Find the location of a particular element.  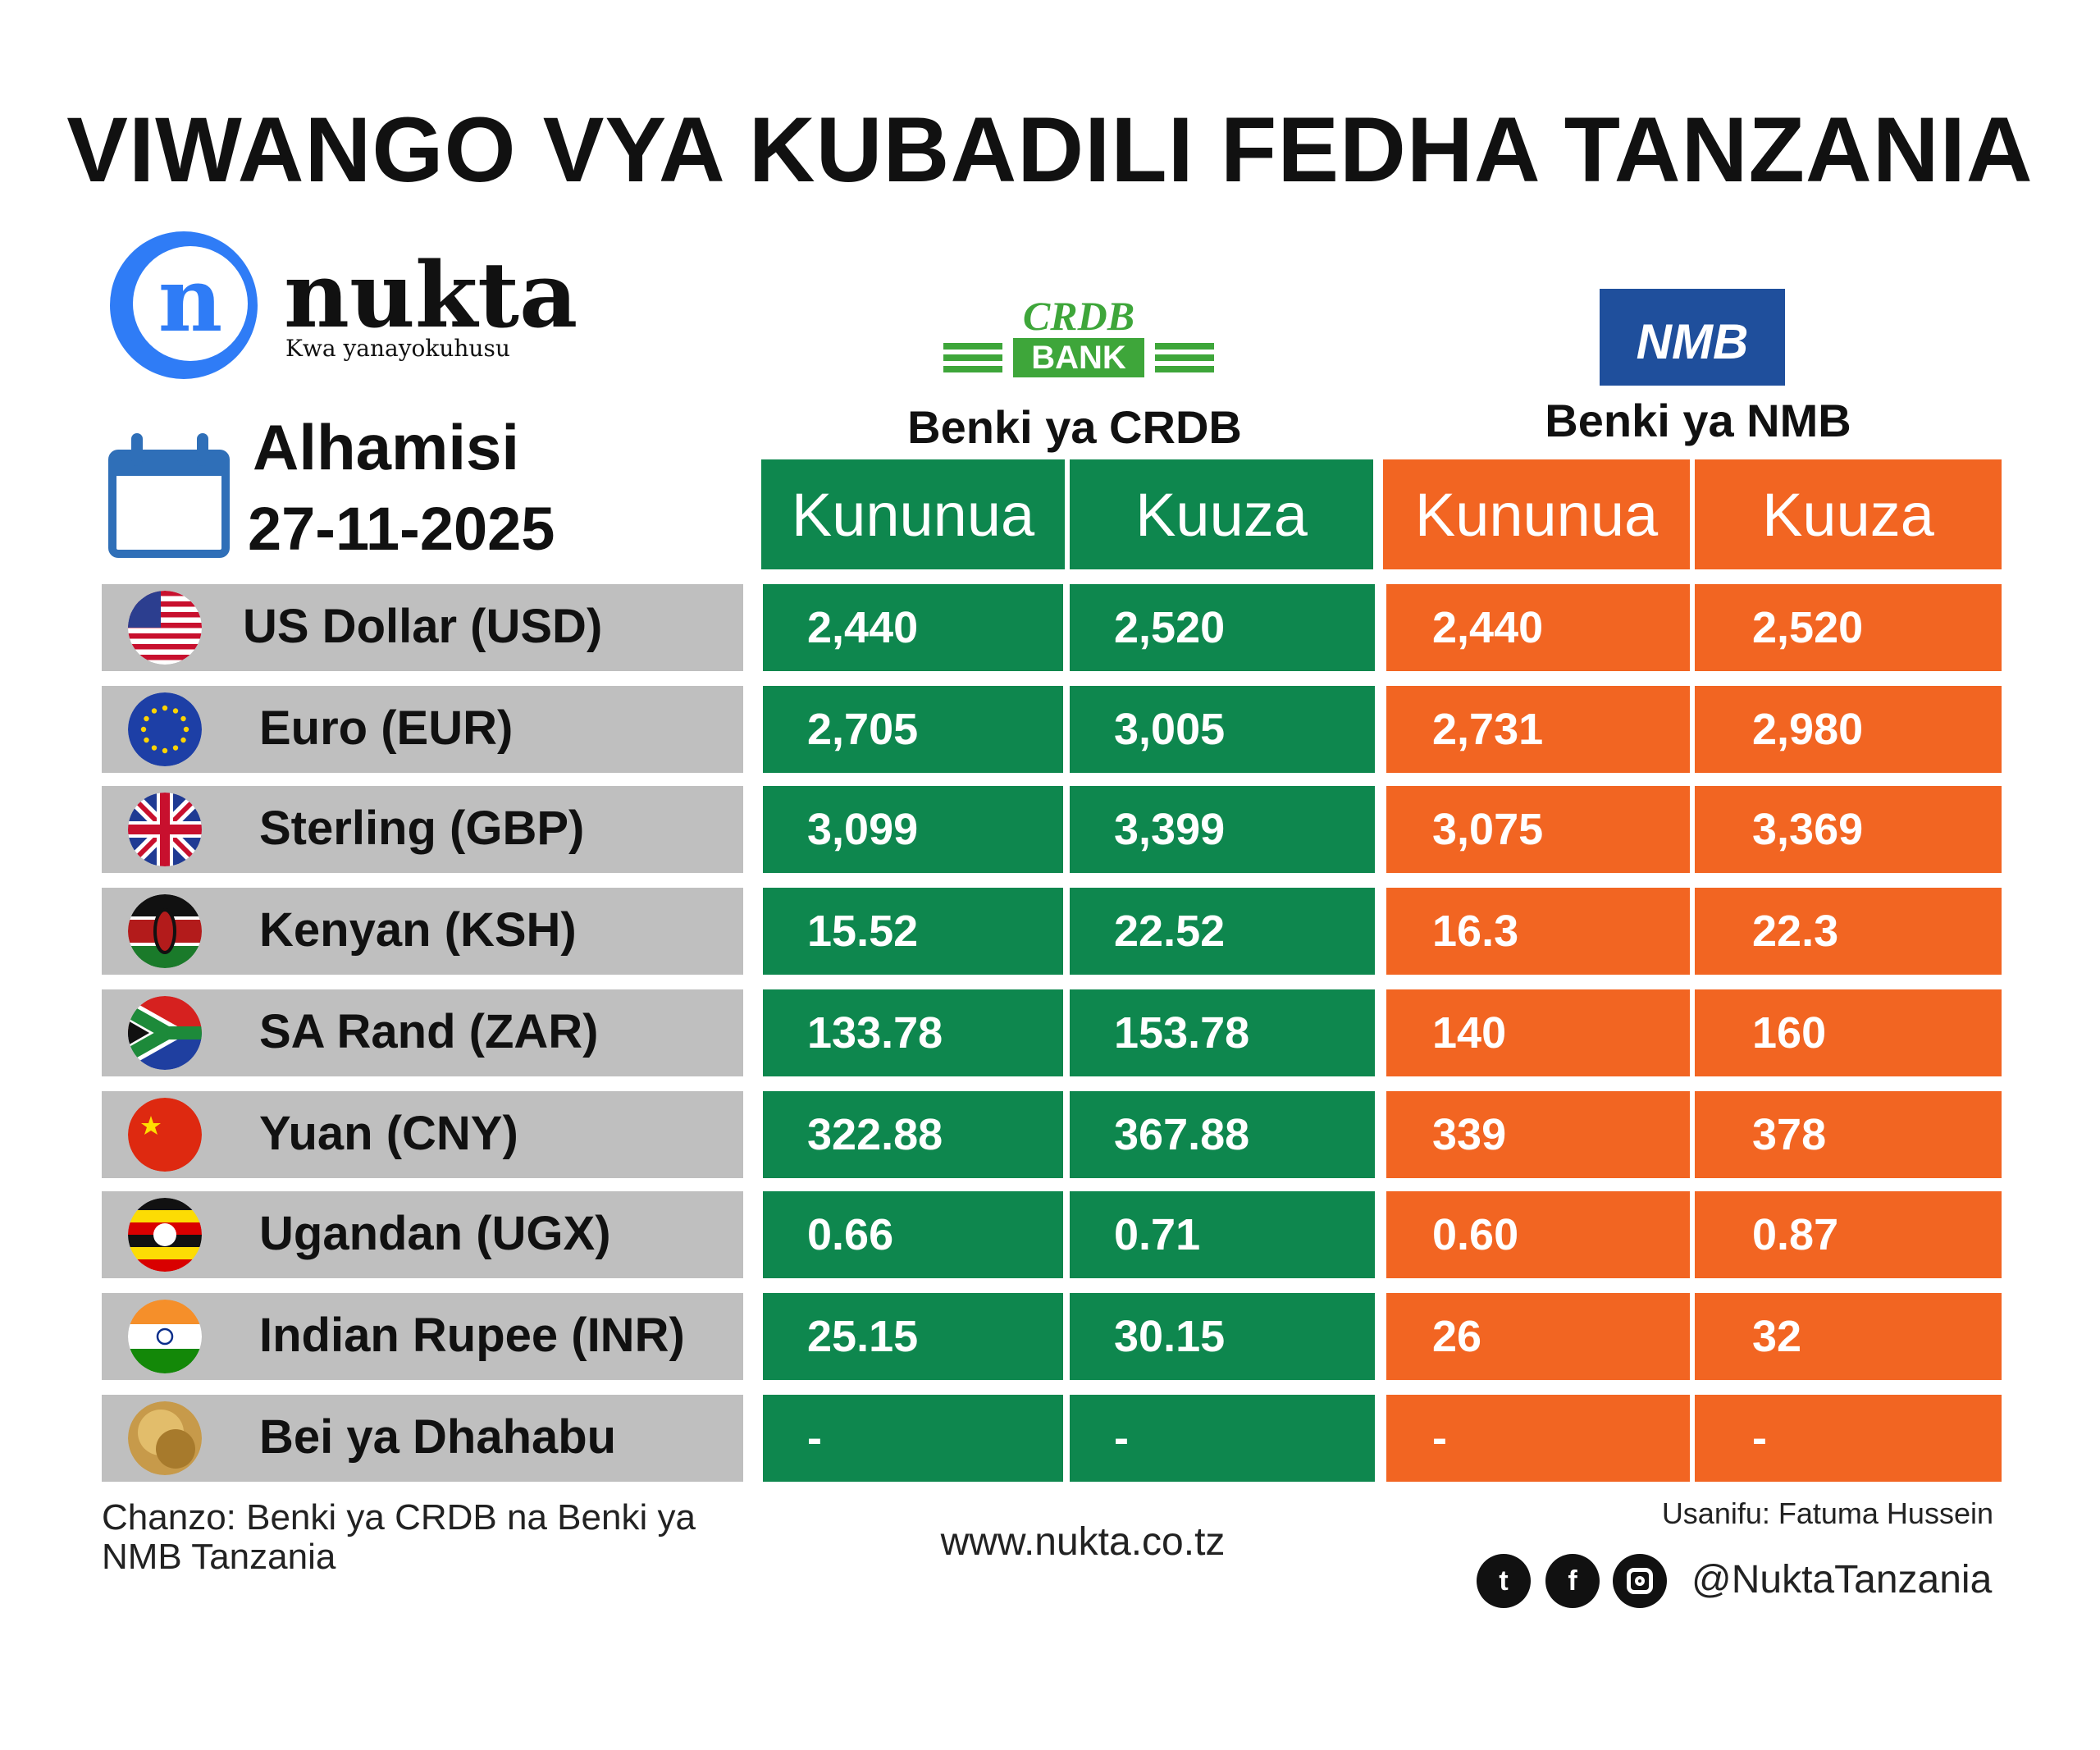

facebook-icon: f is located at coordinates (1573, 1581).